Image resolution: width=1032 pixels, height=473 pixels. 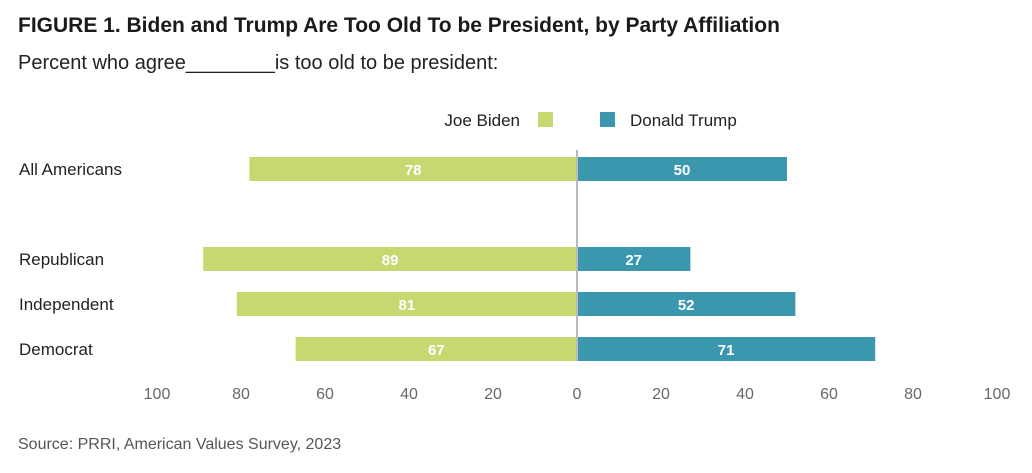 I want to click on data-label-trump: 52, so click(x=686, y=305).